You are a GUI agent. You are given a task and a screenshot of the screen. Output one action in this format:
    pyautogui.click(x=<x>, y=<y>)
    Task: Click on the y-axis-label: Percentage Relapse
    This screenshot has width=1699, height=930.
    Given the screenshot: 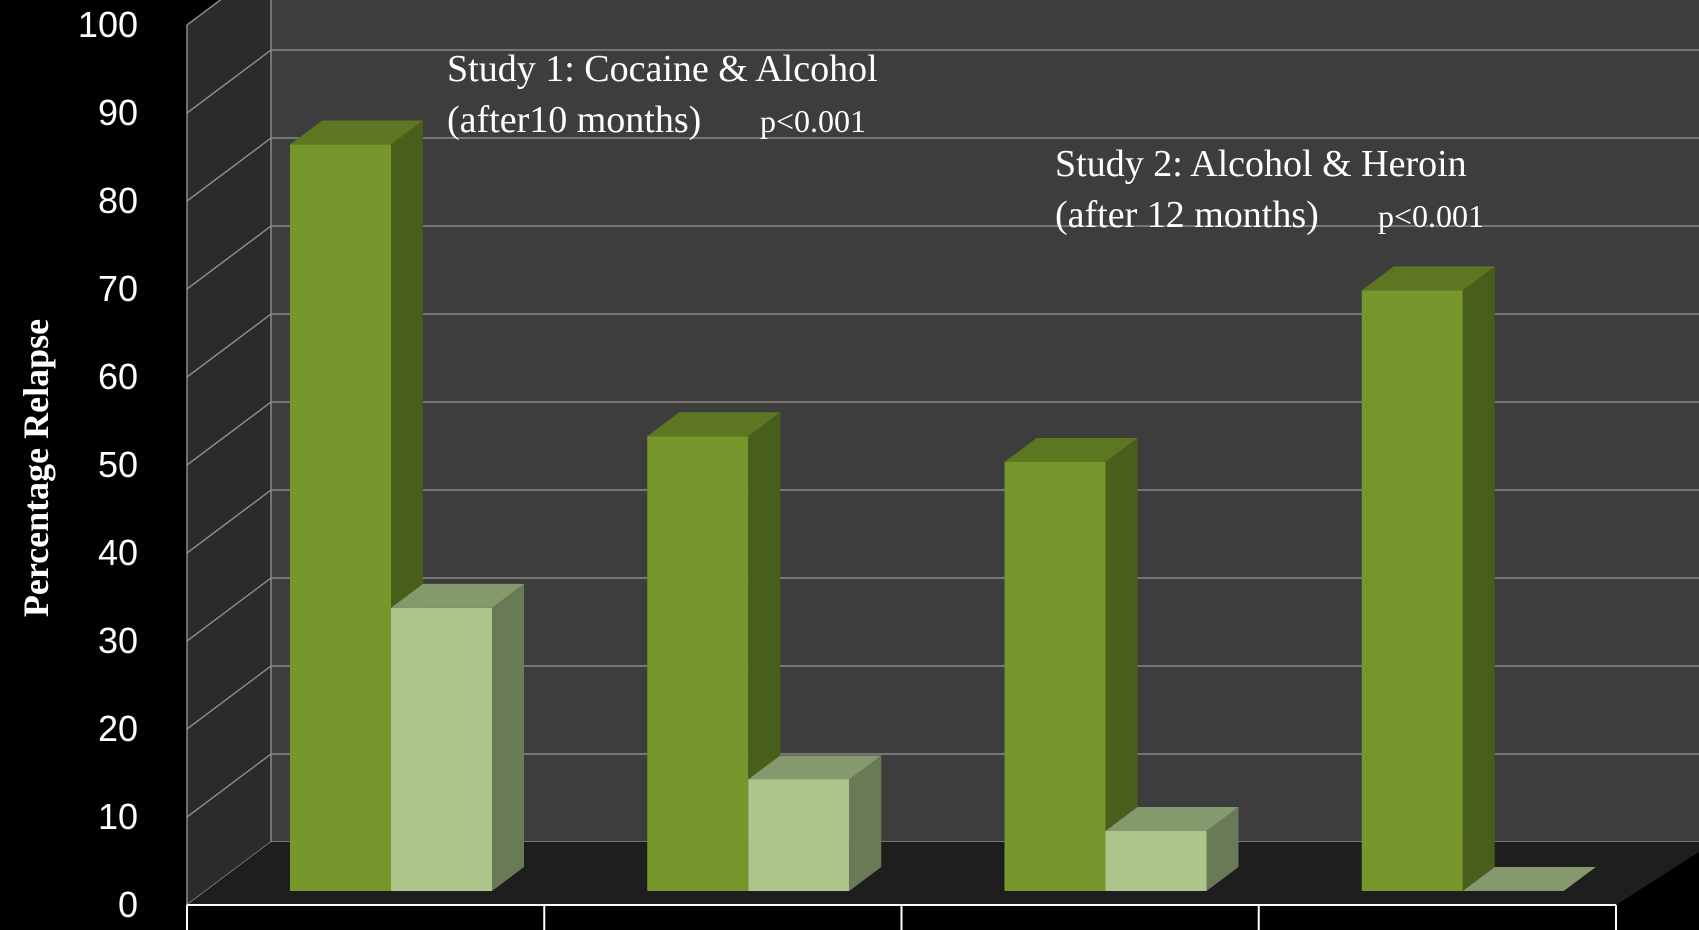 What is the action you would take?
    pyautogui.click(x=36, y=468)
    